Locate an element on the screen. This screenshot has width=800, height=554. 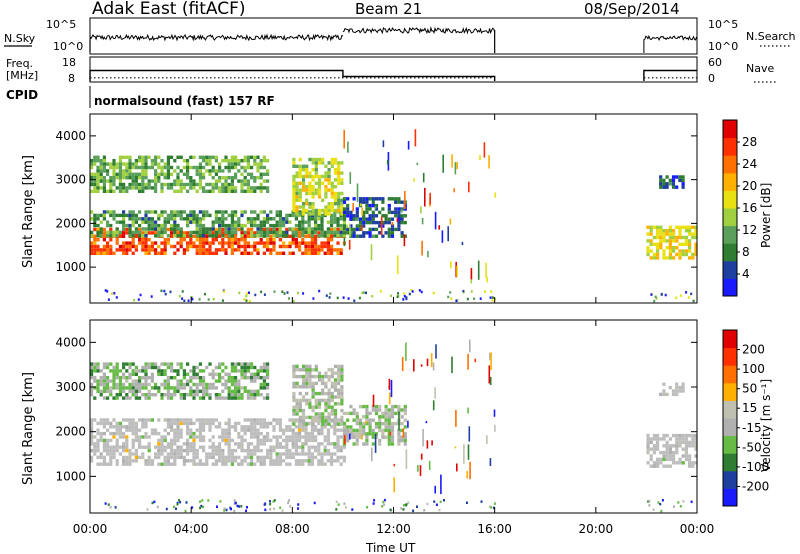
velocity-scatter-band is located at coordinates (672, 389).